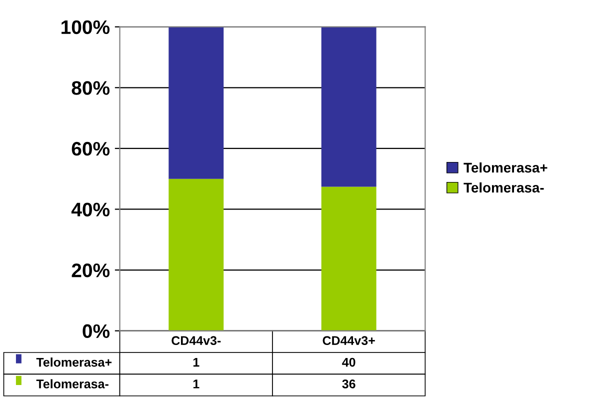 This screenshot has height=413, width=593. I want to click on y-tick-label: 60%, so click(91, 149).